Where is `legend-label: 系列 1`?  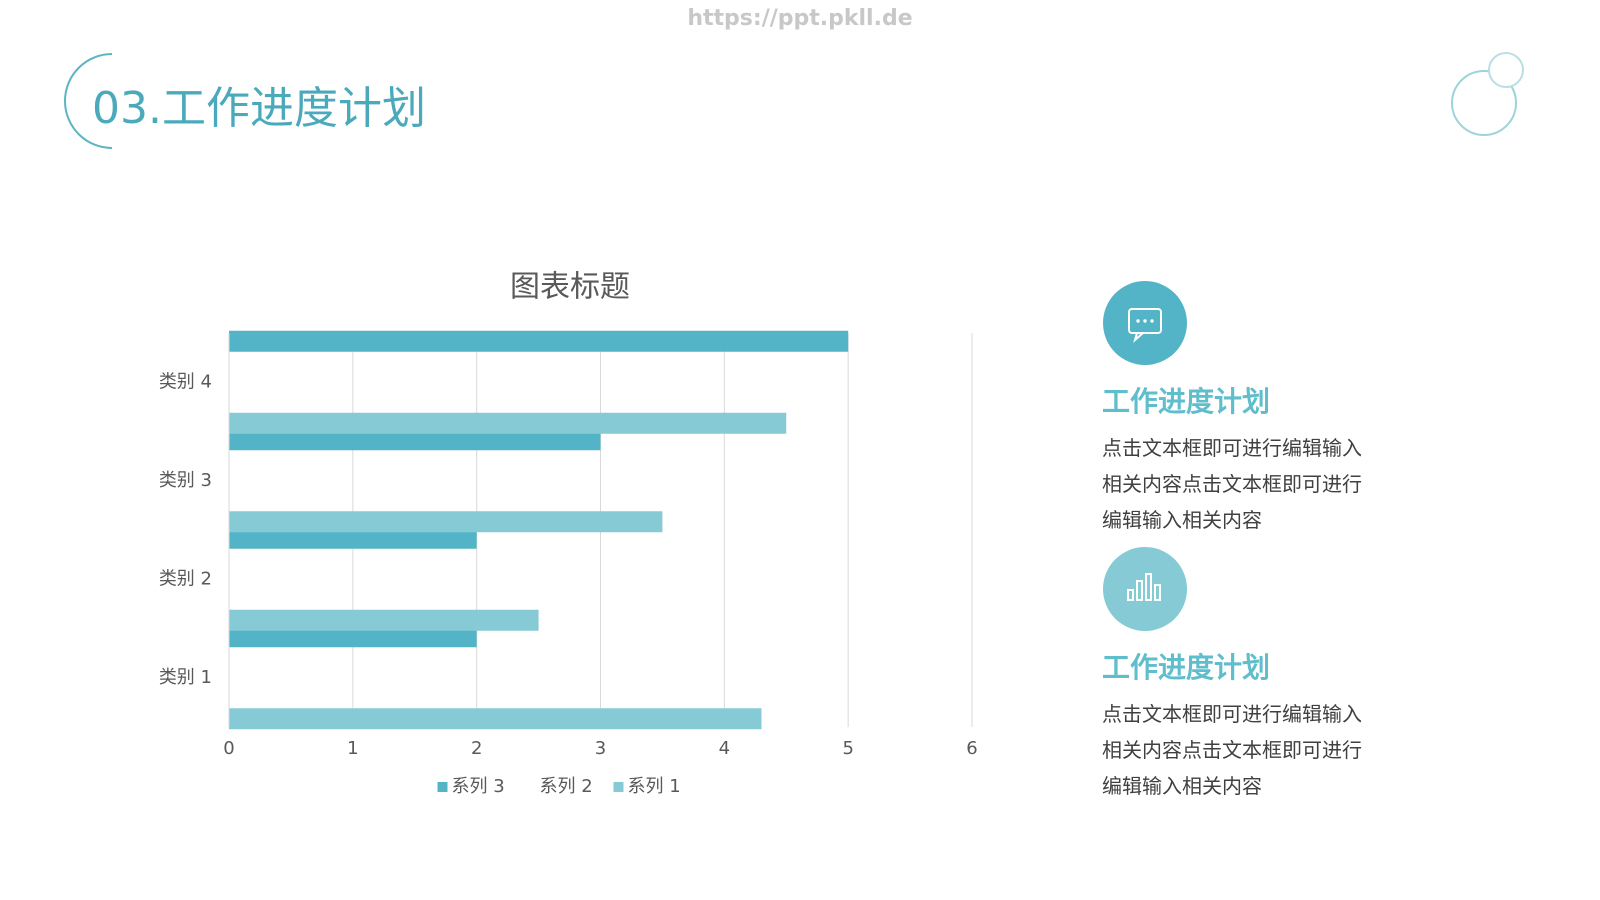 legend-label: 系列 1 is located at coordinates (654, 786).